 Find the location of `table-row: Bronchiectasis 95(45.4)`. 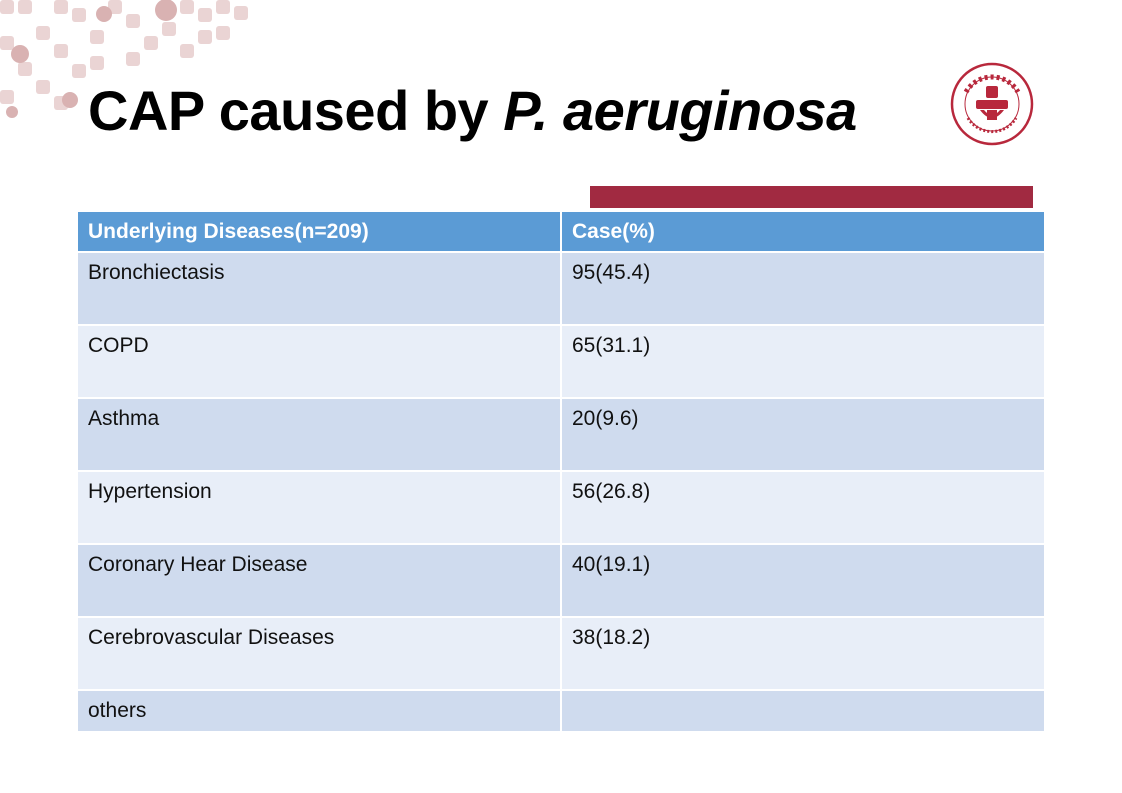

table-row: Bronchiectasis 95(45.4) is located at coordinates (562, 289).